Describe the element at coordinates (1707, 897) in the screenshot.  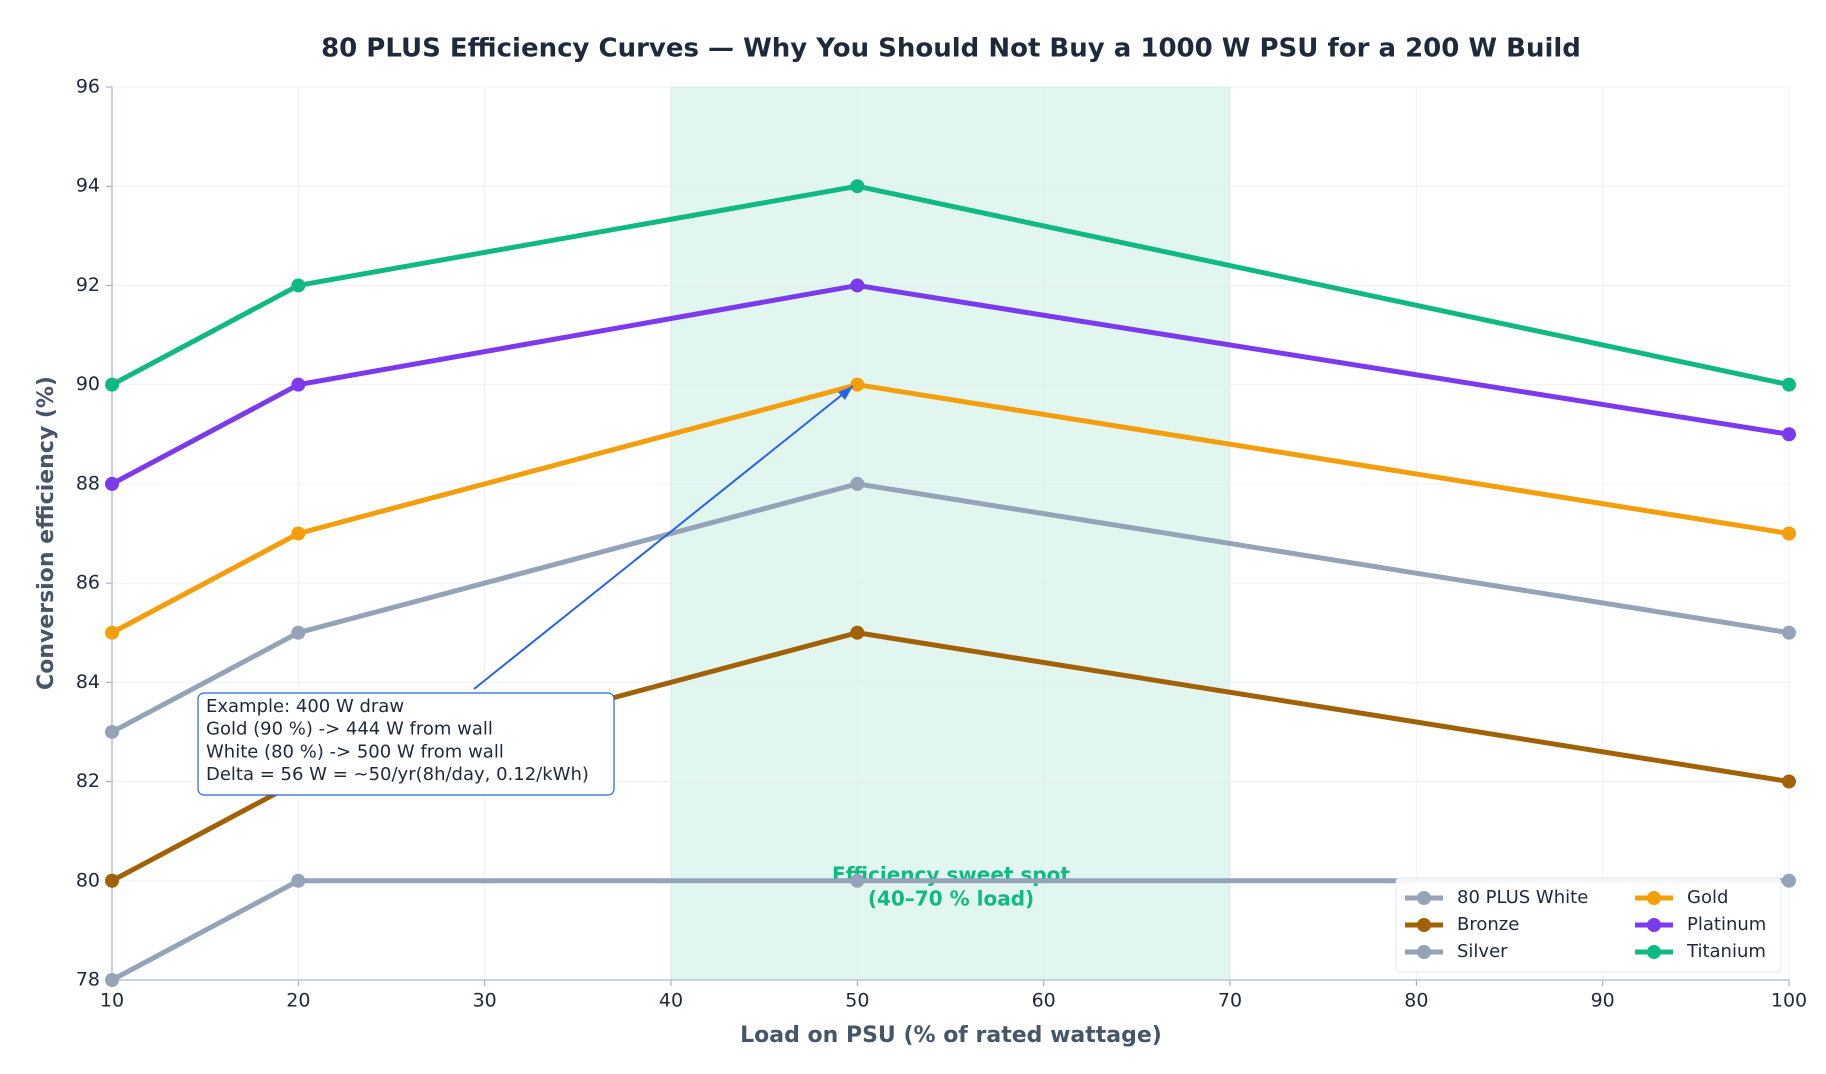
I see `legend-label: Gold` at that location.